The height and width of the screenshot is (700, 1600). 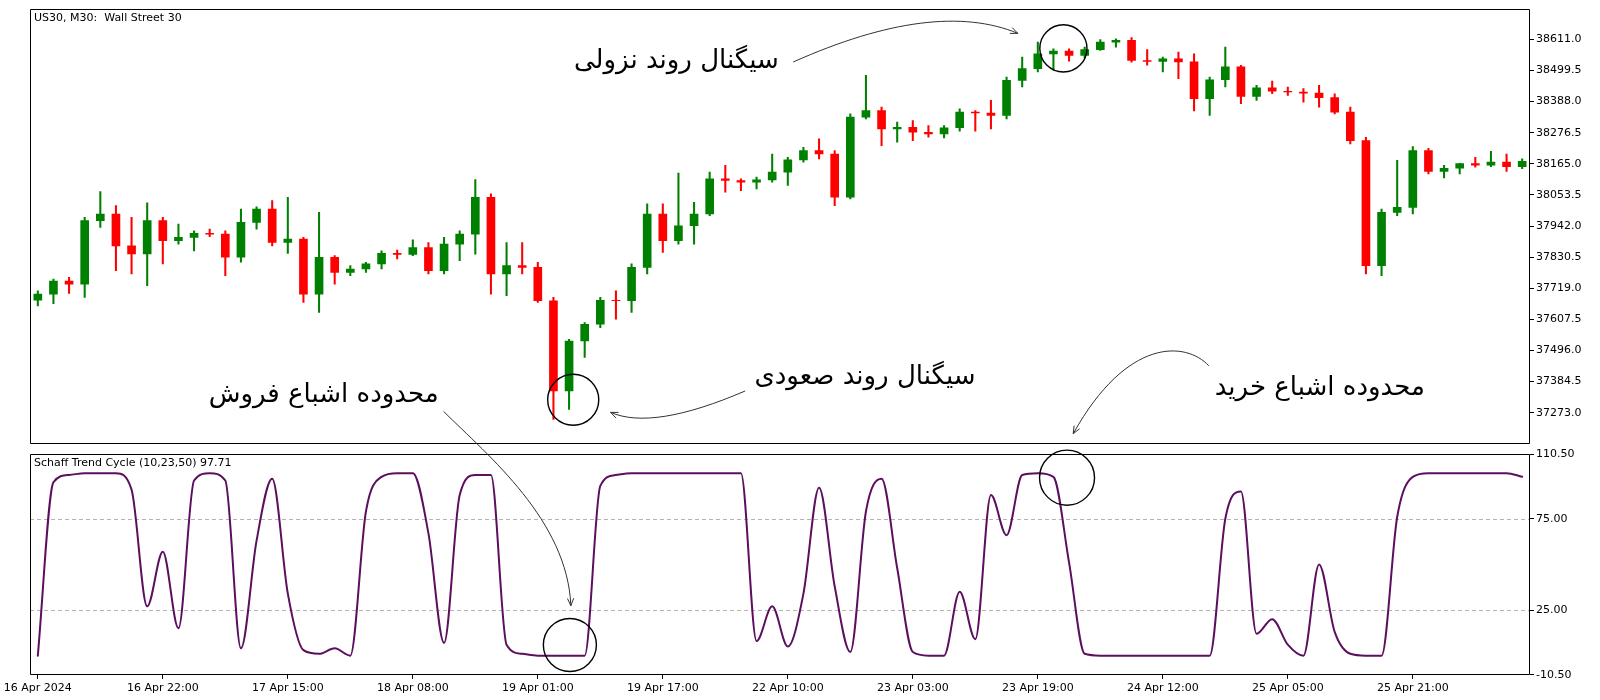 I want to click on x-tick-label: 17 Apr 15:00, so click(x=287, y=688).